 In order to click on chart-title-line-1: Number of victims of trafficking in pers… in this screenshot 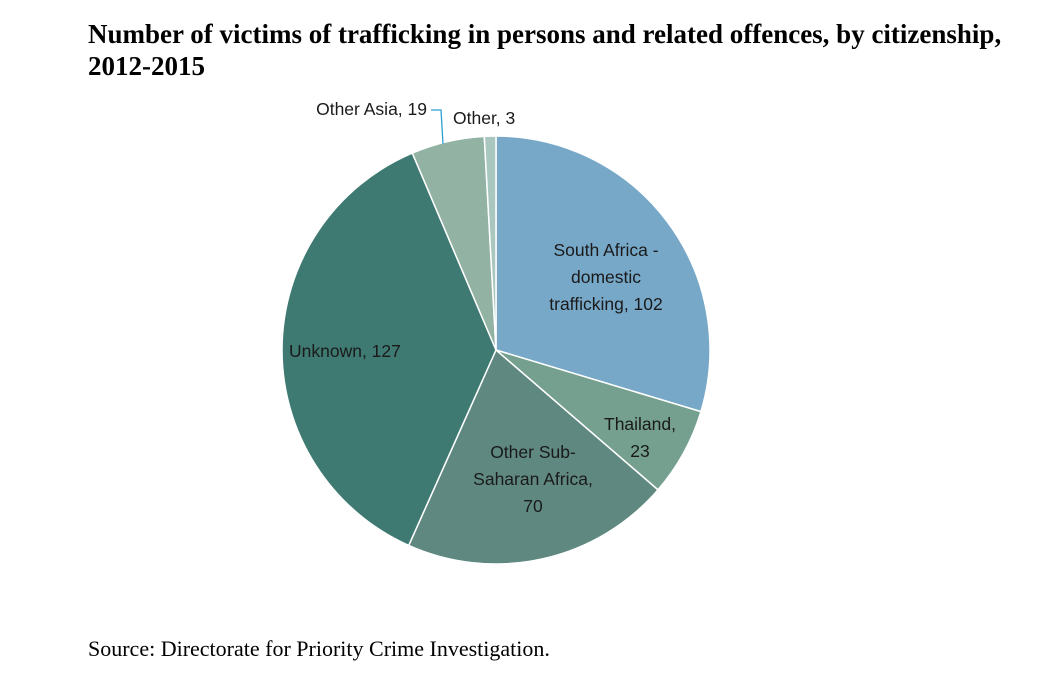, I will do `click(545, 34)`.